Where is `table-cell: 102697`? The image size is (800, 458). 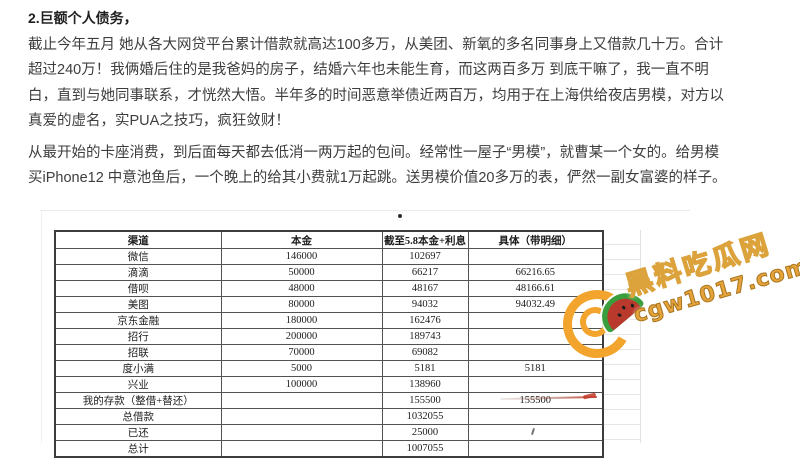 table-cell: 102697 is located at coordinates (425, 256).